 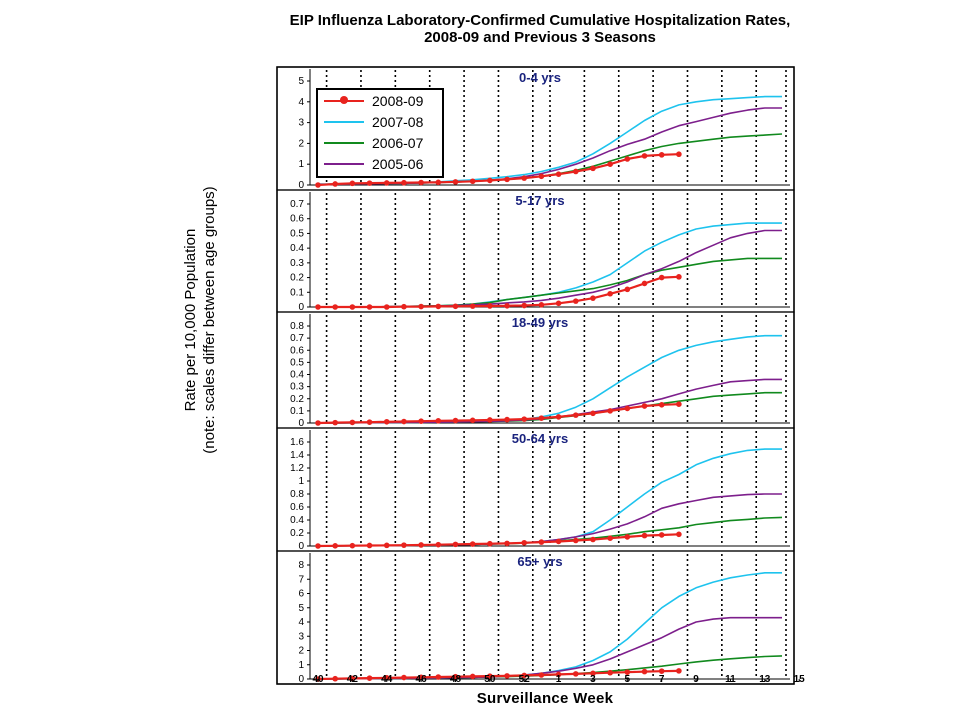 What do you see at coordinates (662, 679) in the screenshot?
I see `x-tick-label-7: 7` at bounding box center [662, 679].